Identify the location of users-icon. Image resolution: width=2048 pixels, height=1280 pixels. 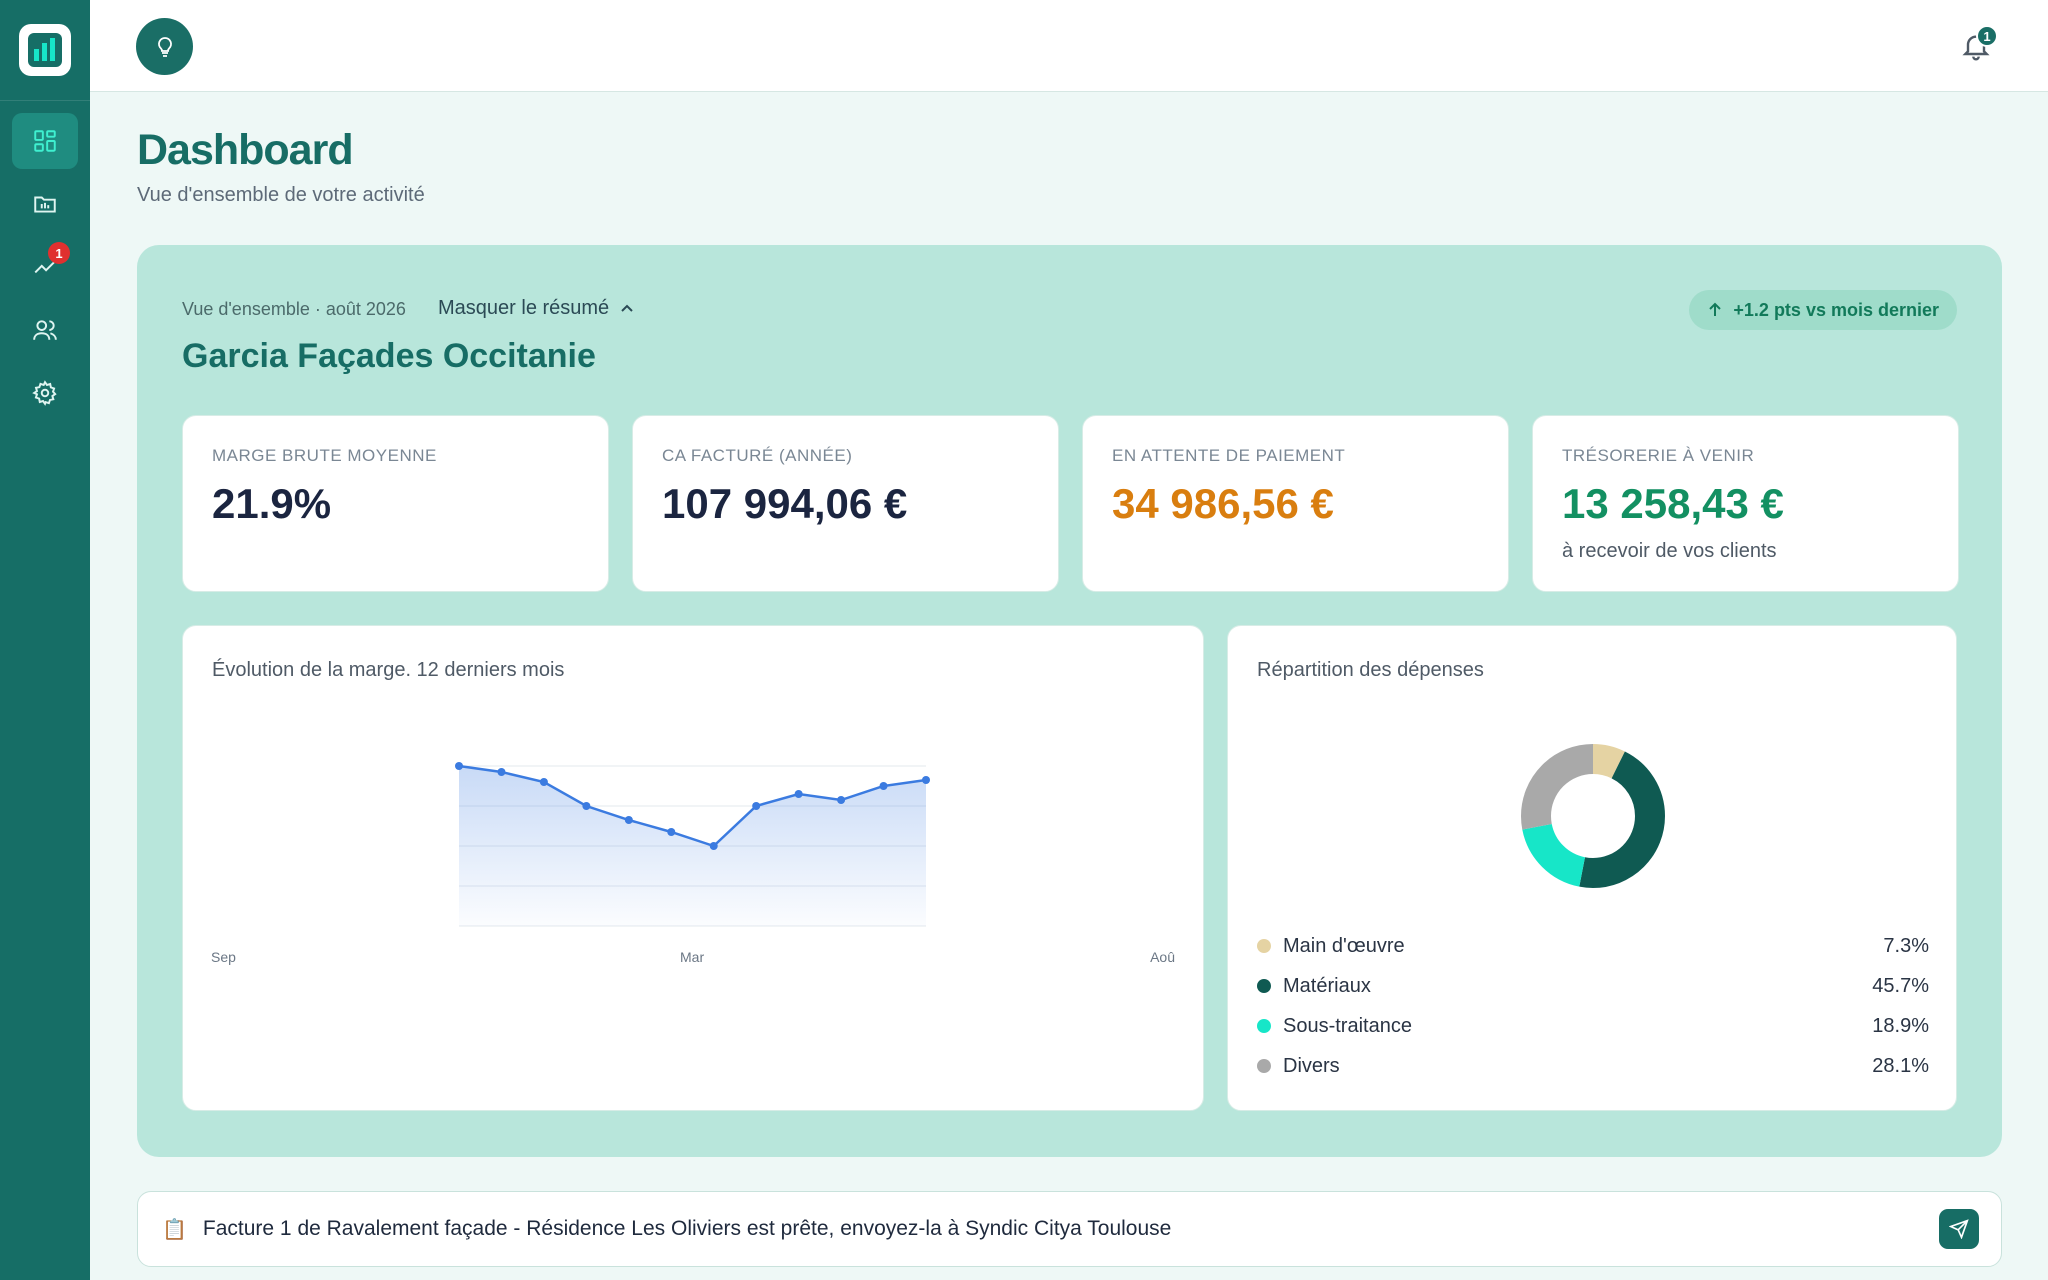
(45, 330).